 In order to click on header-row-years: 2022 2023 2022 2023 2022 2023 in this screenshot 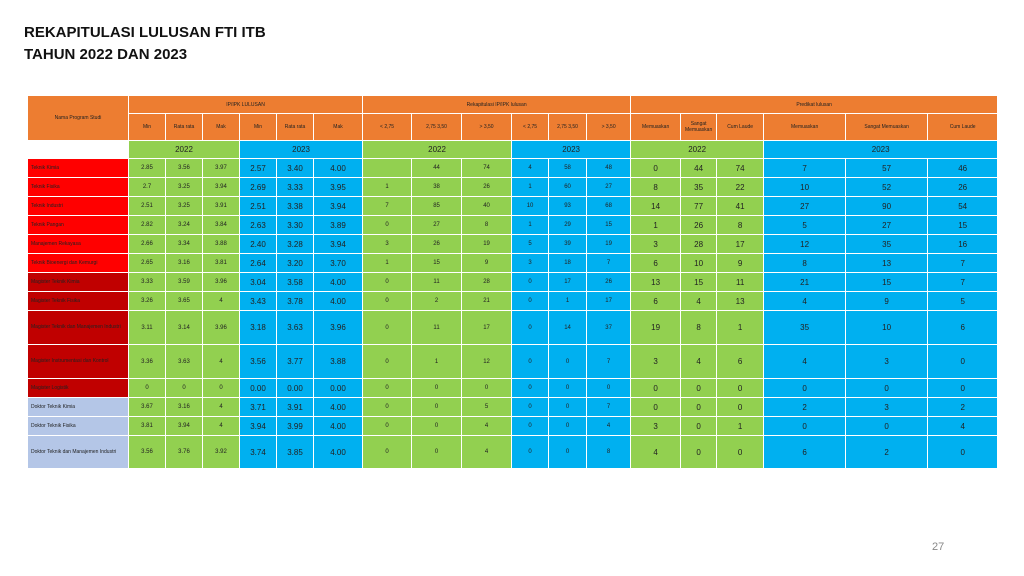, I will do `click(513, 149)`.